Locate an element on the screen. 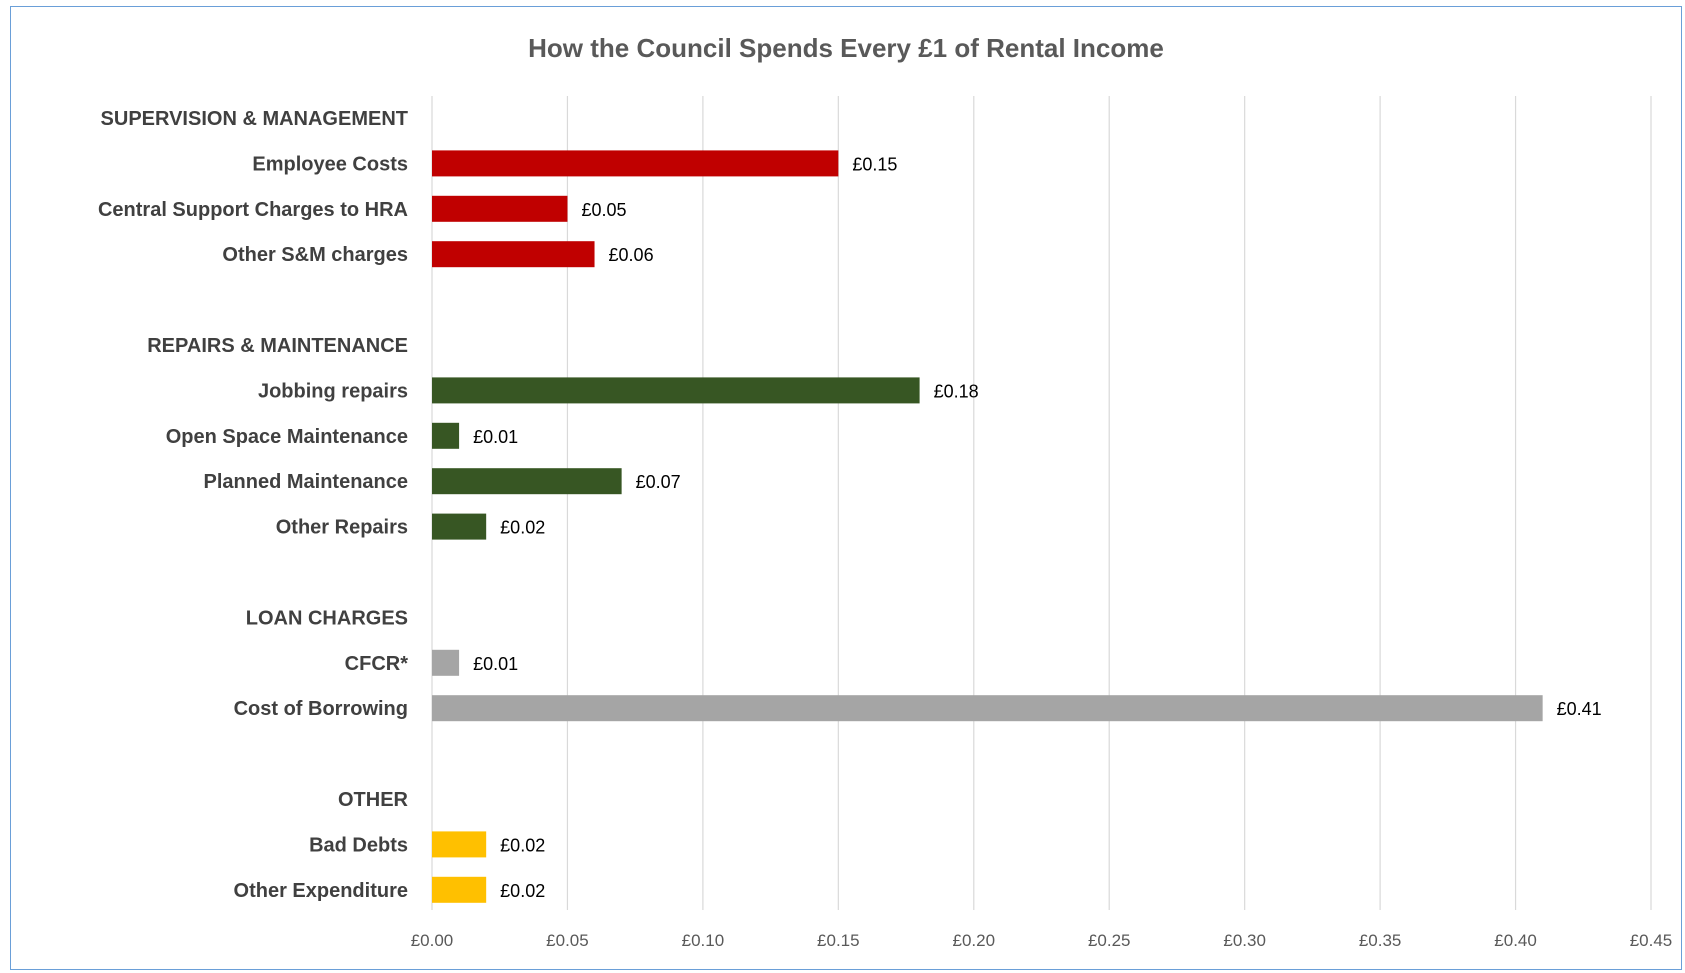  group-heading: LOAN CHARGES is located at coordinates (327, 618).